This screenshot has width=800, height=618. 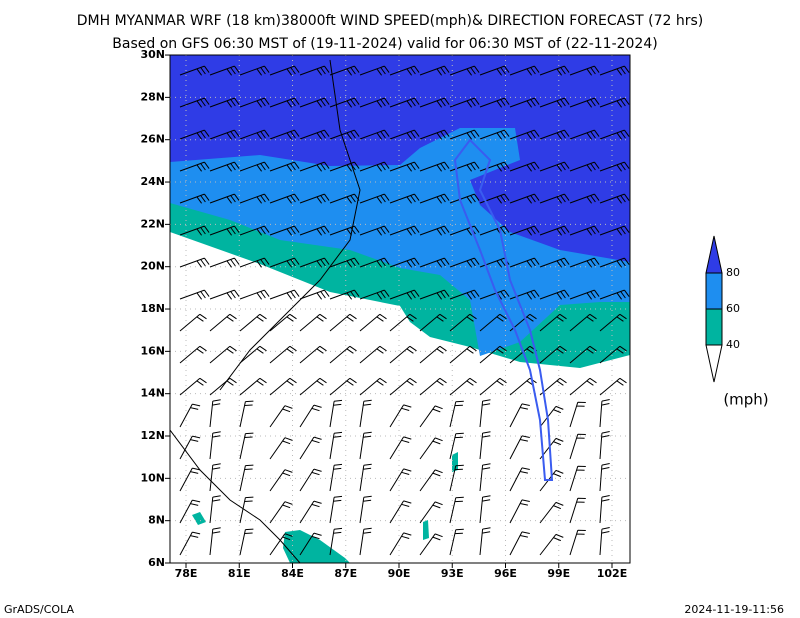 What do you see at coordinates (612, 573) in the screenshot?
I see `lon-label: 102E` at bounding box center [612, 573].